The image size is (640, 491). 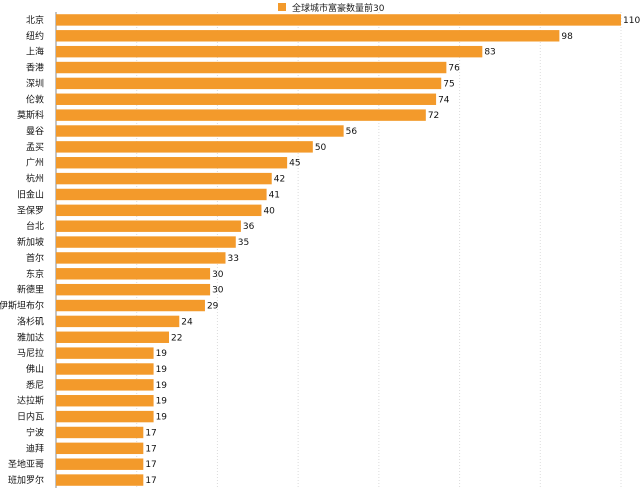 I want to click on category-label: 香港, so click(x=35, y=68).